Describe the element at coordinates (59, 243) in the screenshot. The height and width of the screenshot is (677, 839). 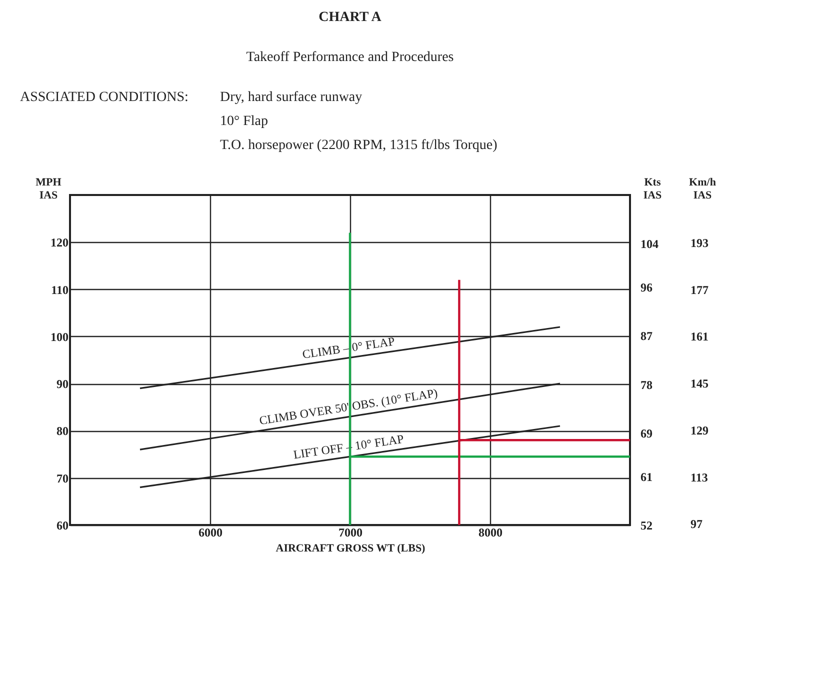
I see `y-tick-label: 120` at that location.